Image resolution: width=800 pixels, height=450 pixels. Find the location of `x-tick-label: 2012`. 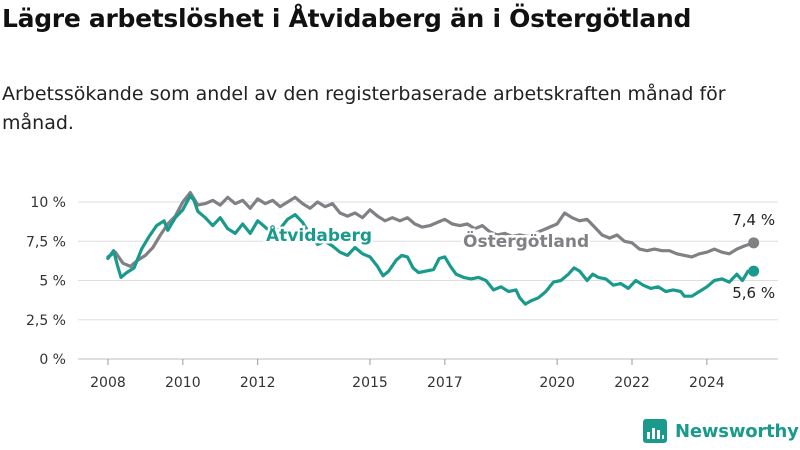

x-tick-label: 2012 is located at coordinates (258, 383).